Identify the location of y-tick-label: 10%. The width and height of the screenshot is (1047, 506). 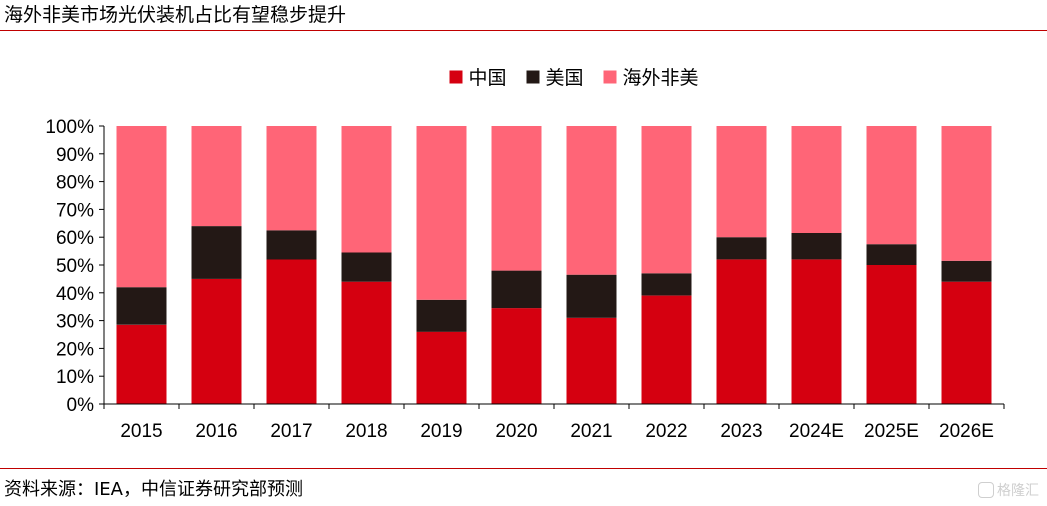
(75, 377).